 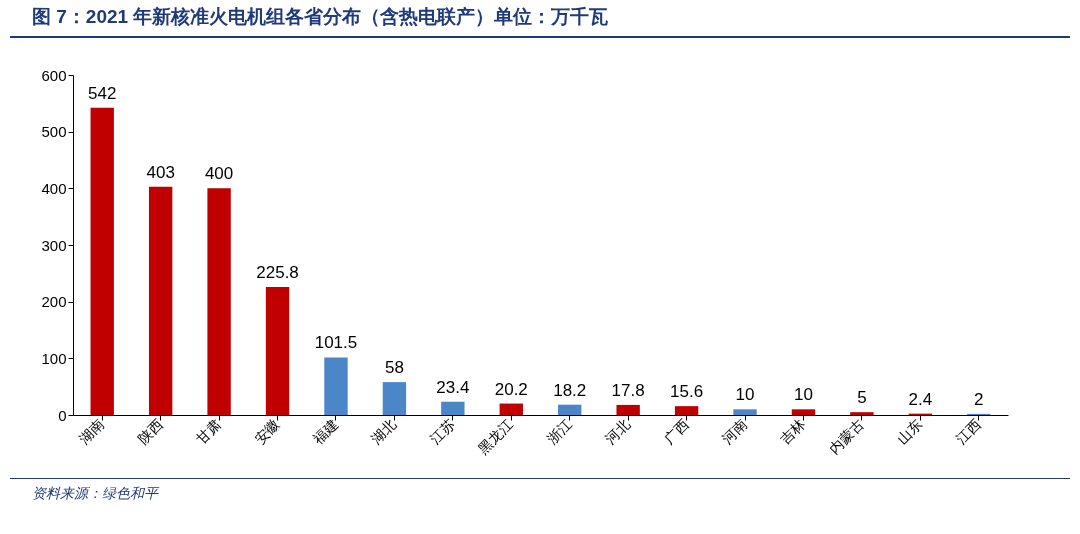 What do you see at coordinates (793, 432) in the screenshot?
I see `x-tick-label: 吉林` at bounding box center [793, 432].